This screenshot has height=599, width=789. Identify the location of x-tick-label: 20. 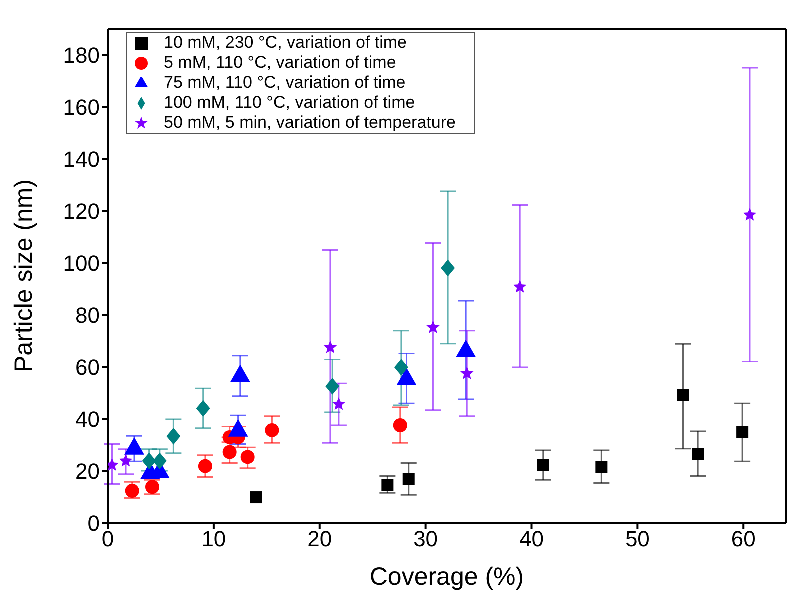
(320, 539).